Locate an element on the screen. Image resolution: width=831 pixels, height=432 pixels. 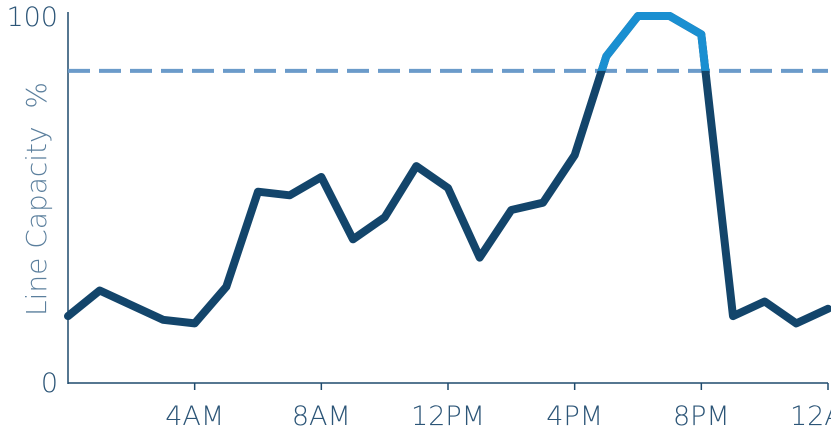
x-tick-label: 4PM is located at coordinates (574, 416).